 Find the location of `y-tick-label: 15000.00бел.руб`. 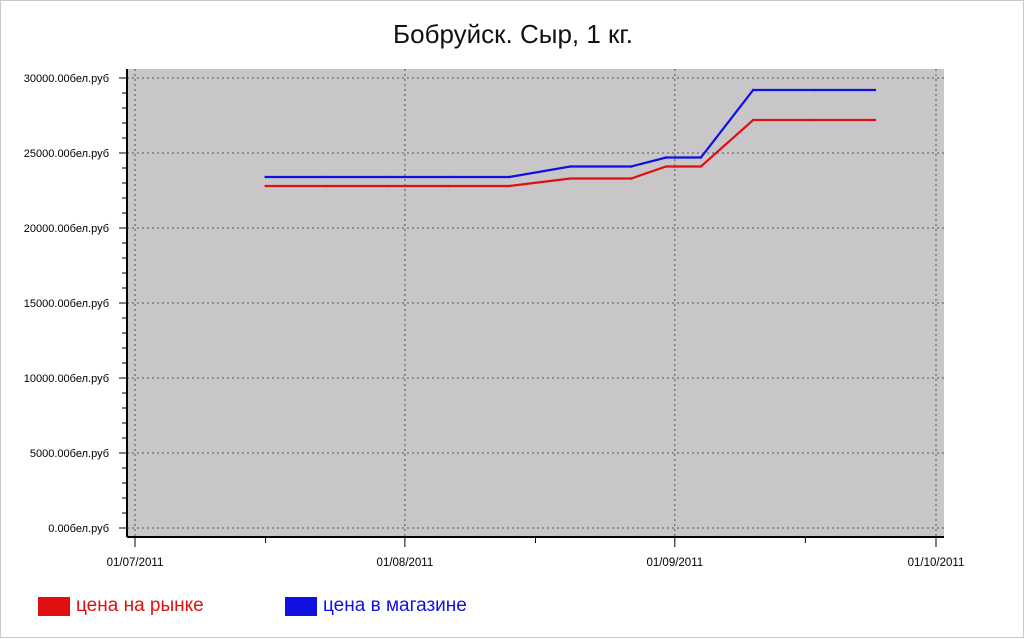

y-tick-label: 15000.00бел.руб is located at coordinates (66, 304).